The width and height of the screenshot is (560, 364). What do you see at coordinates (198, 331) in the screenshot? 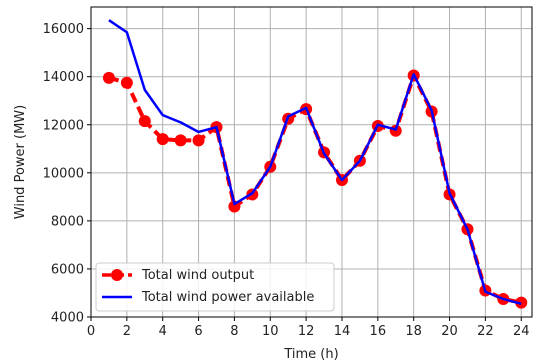
I see `x-tick-label: 6` at bounding box center [198, 331].